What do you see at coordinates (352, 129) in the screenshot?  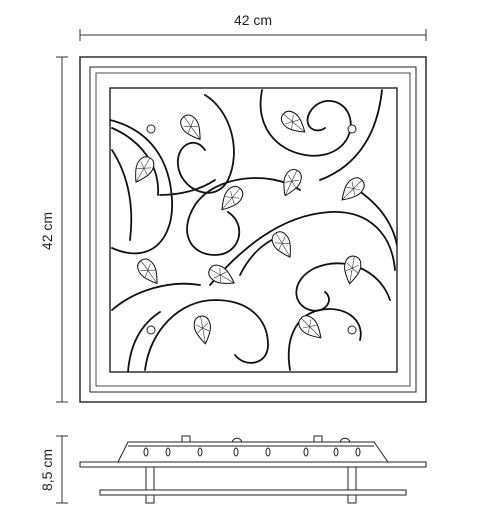 I see `screw-top-right` at bounding box center [352, 129].